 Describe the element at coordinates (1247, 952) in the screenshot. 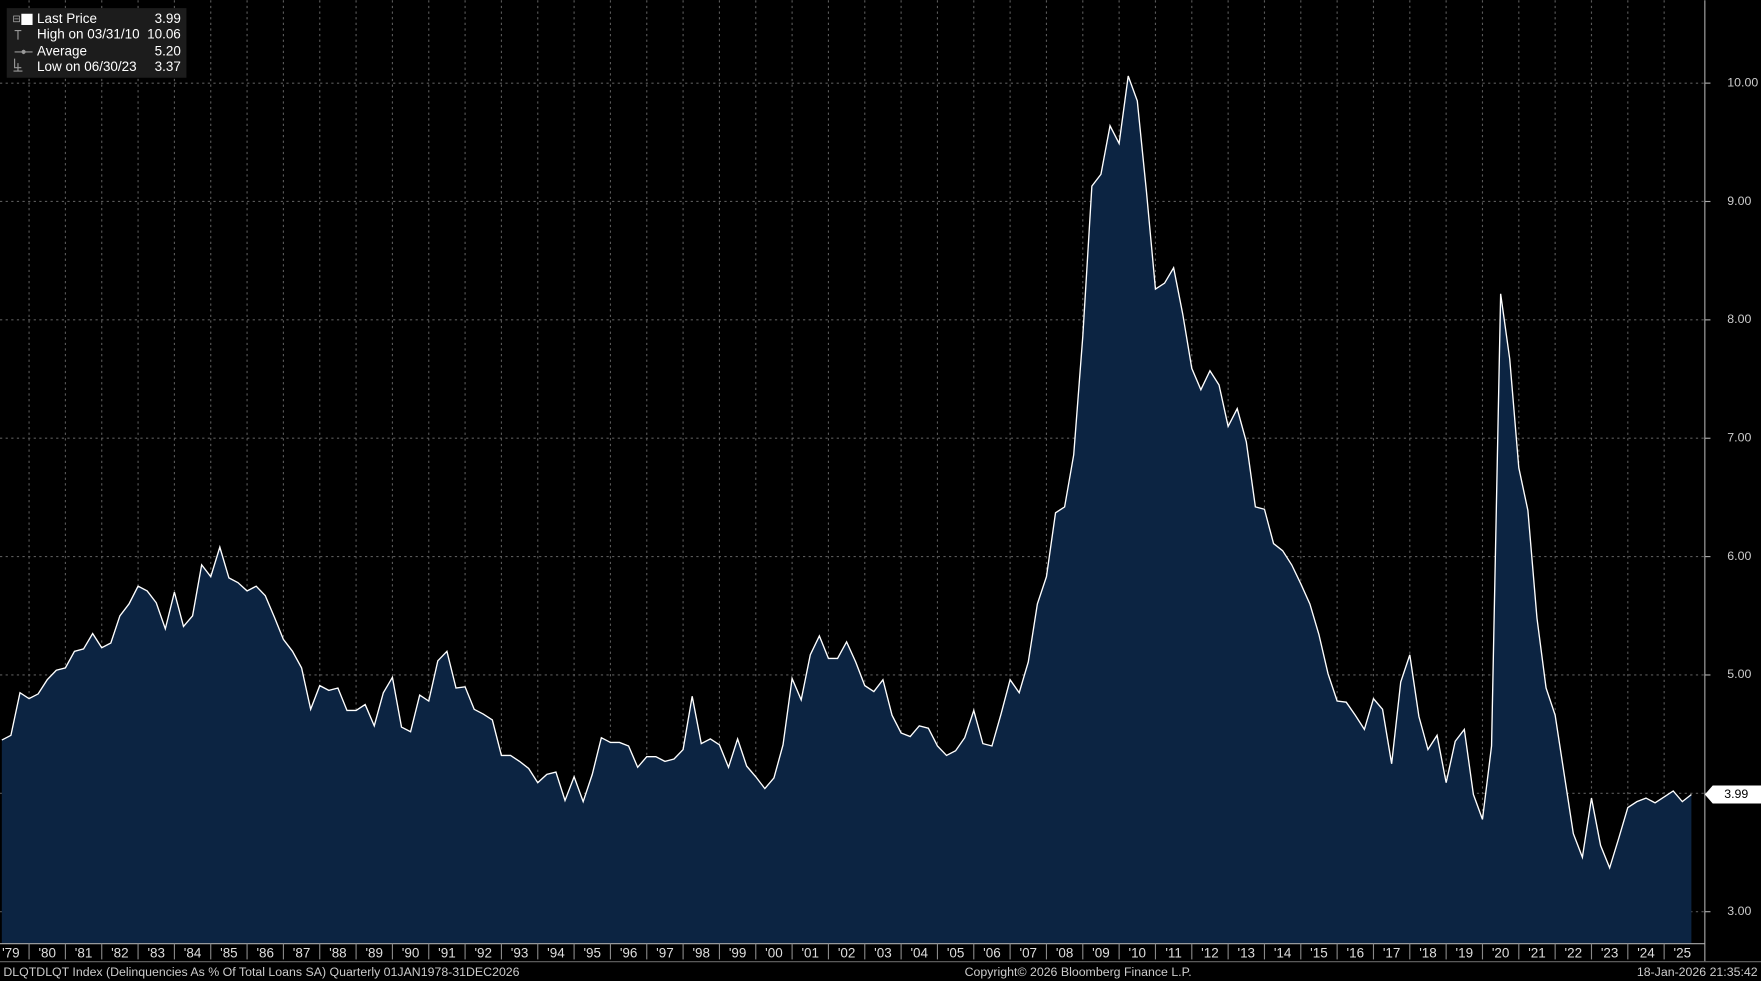

I see `x-tick-label: '13` at that location.